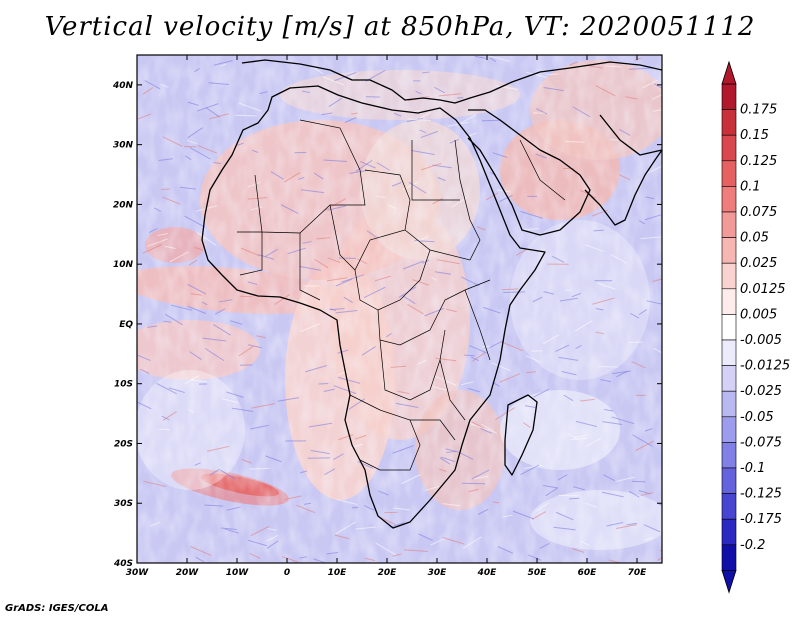 This screenshot has width=800, height=618. What do you see at coordinates (538, 573) in the screenshot?
I see `lon-tick-label: 50E` at bounding box center [538, 573].